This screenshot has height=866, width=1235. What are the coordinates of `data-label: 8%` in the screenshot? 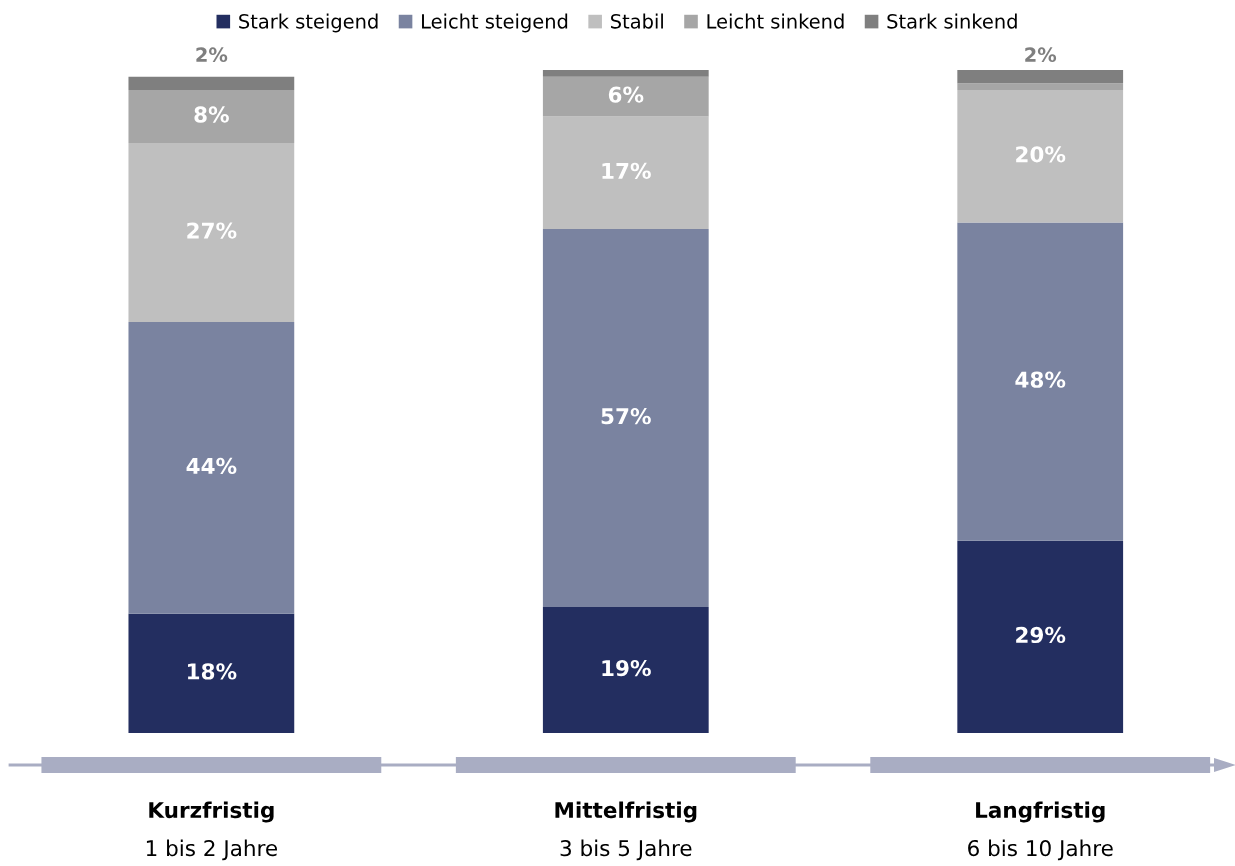 It's located at (211, 114).